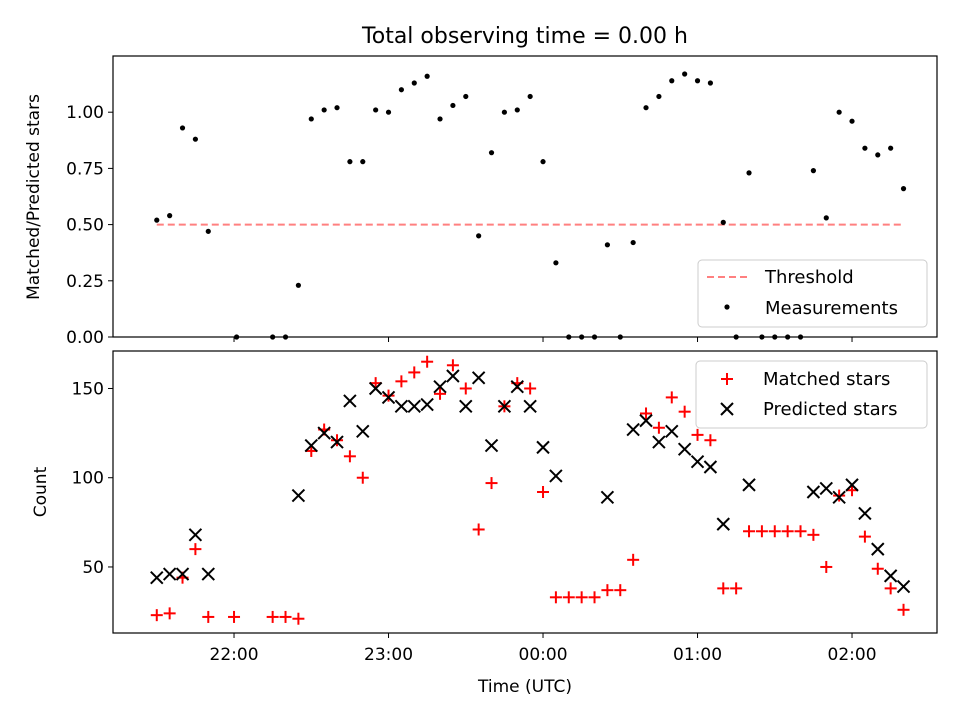 This screenshot has width=960, height=720. What do you see at coordinates (727, 307) in the screenshot?
I see `measurements-legend-swatch` at bounding box center [727, 307].